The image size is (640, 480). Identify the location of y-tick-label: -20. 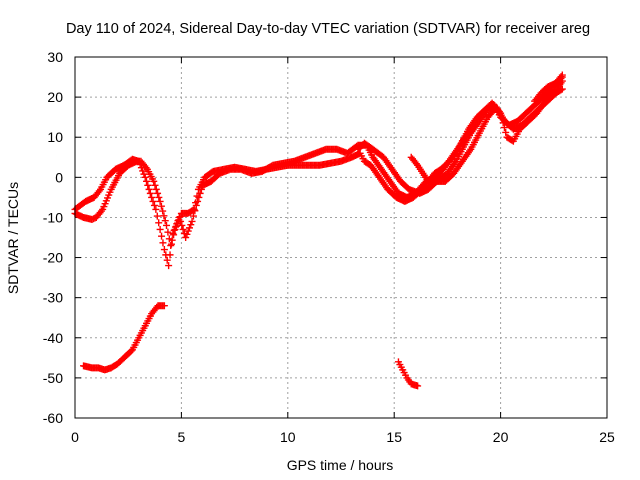
(53, 258).